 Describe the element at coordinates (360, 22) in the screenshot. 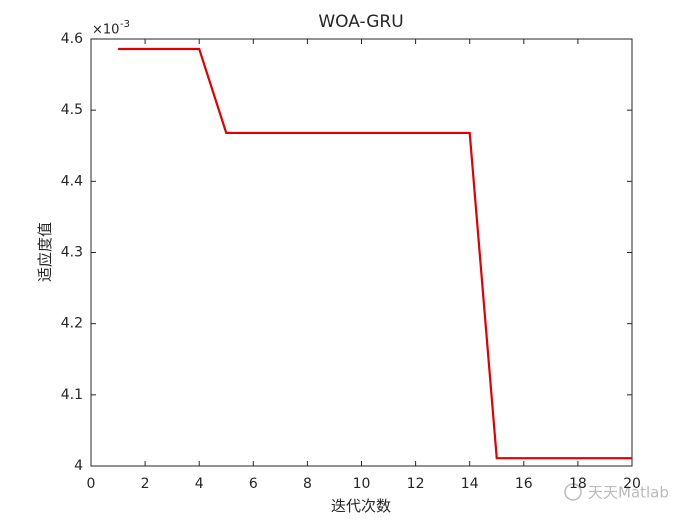

I see `chart-title: WOA-GRU` at that location.